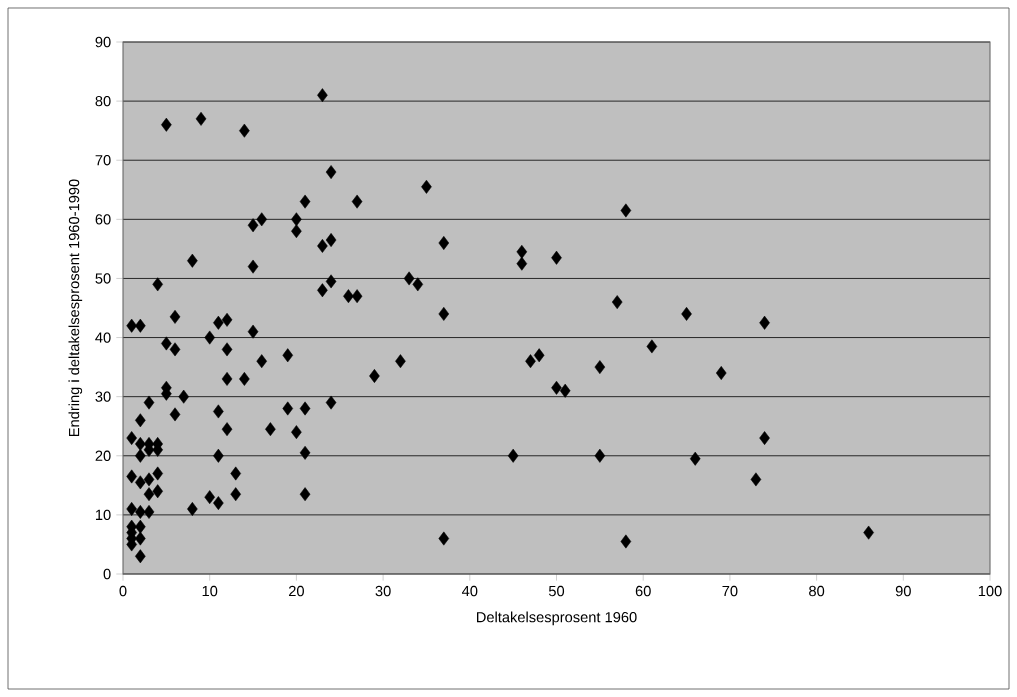  I want to click on y-axis-title: Endring i deltakelsesprosent 1960-1990, so click(75, 308).